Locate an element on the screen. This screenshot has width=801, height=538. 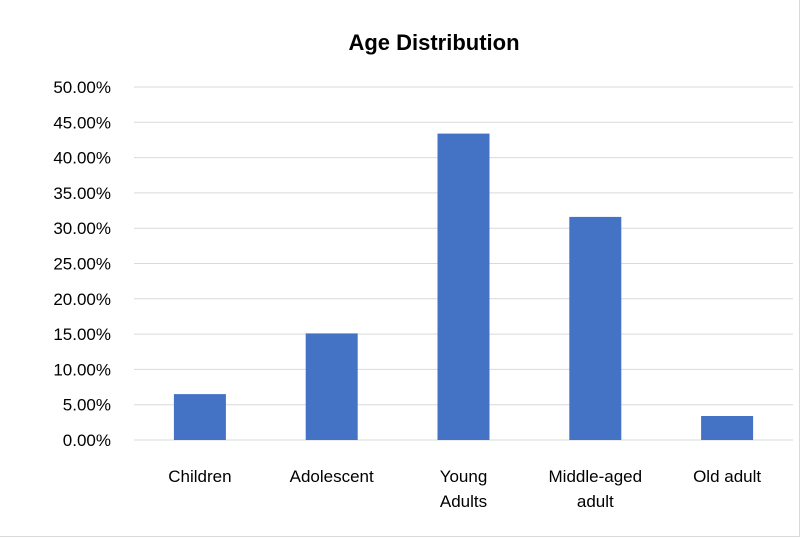
y-tick-label: 50.00% is located at coordinates (82, 87).